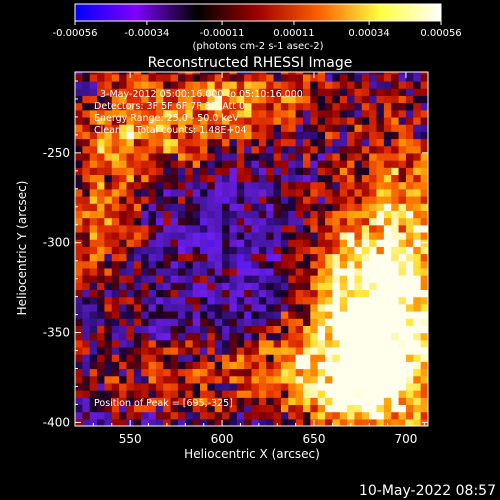 The height and width of the screenshot is (500, 500). Describe the element at coordinates (258, 12) in the screenshot. I see `colorbar-gradient` at that location.